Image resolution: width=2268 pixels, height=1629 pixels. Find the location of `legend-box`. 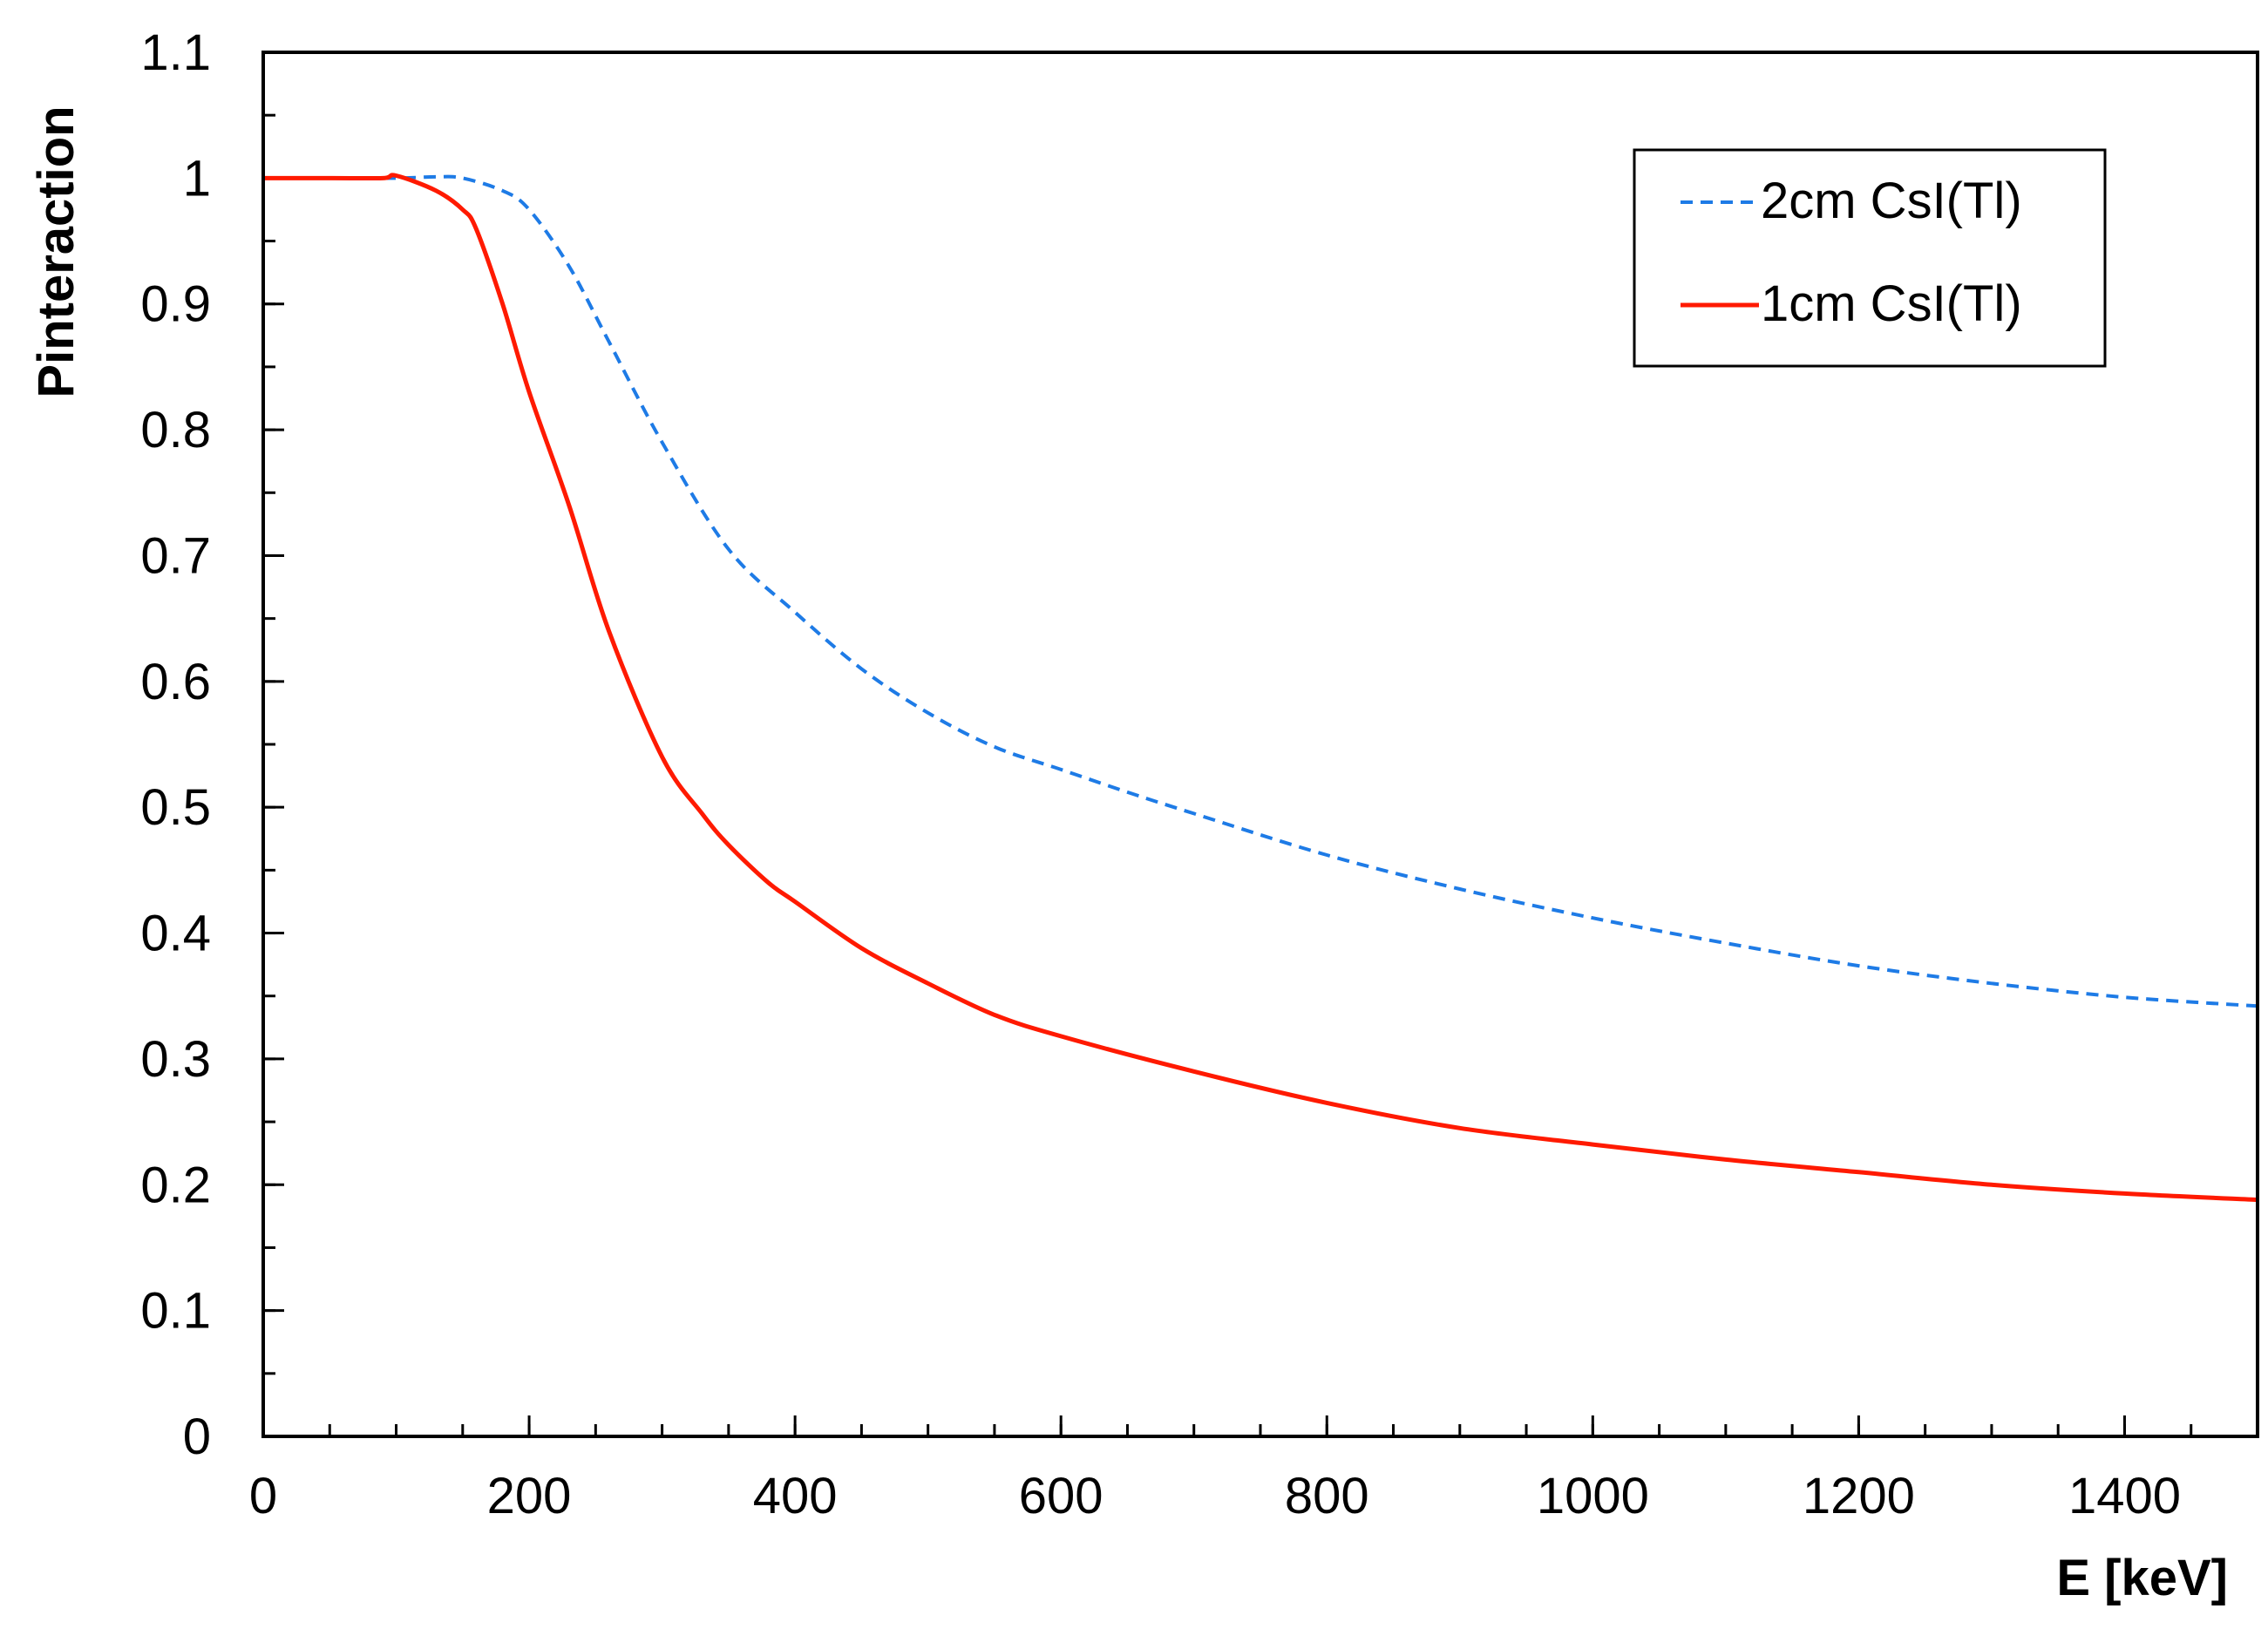

legend-box is located at coordinates (1870, 258).